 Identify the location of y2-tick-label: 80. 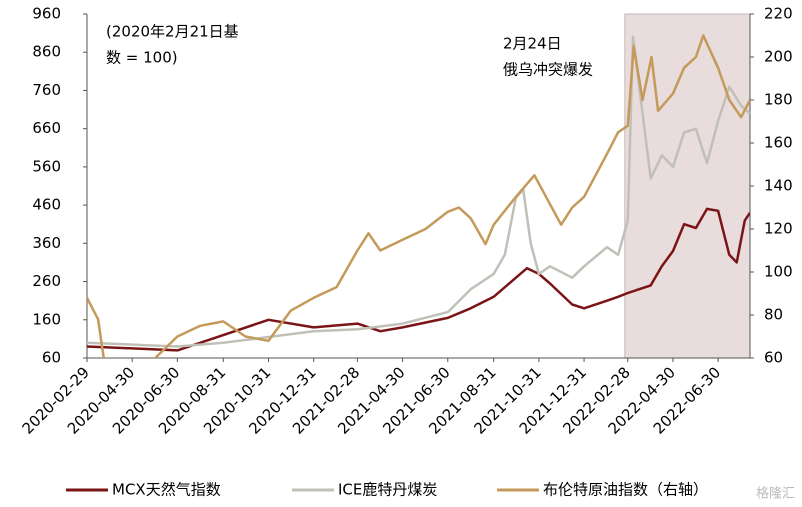
(773, 315).